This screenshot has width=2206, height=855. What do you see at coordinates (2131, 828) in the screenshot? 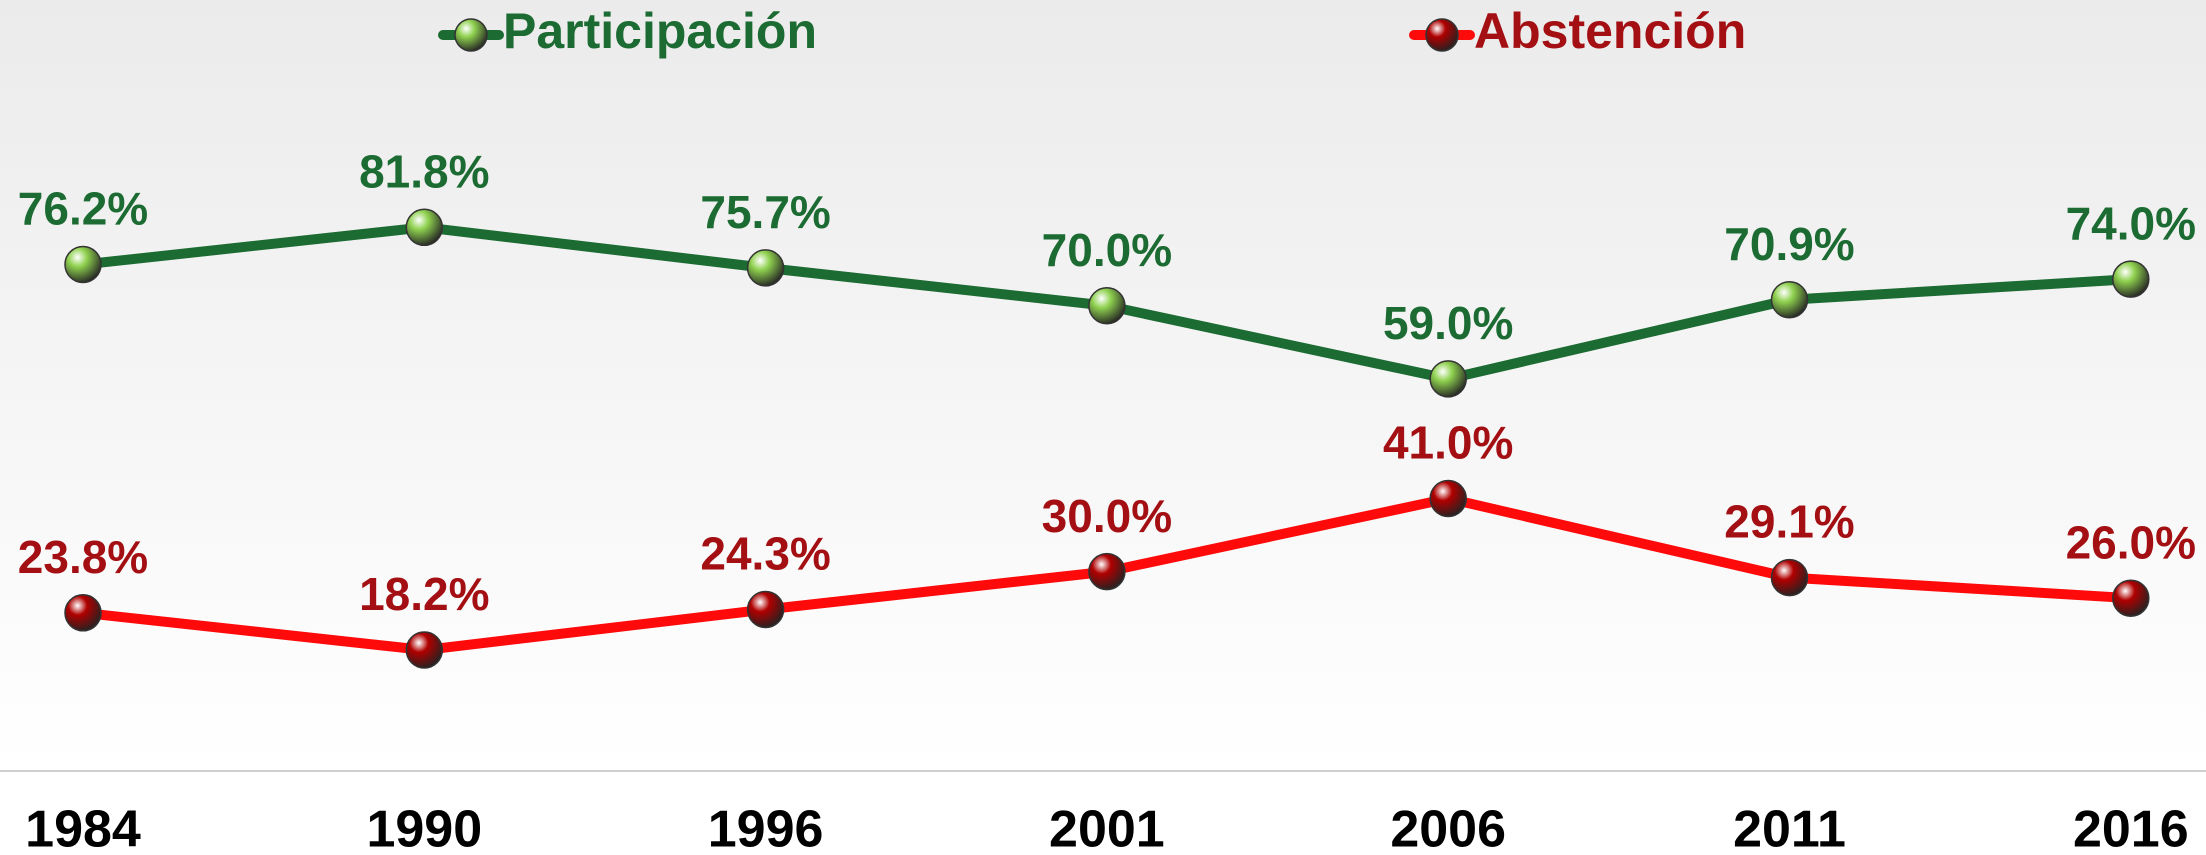
I see `x-tick-label: 2016` at bounding box center [2131, 828].